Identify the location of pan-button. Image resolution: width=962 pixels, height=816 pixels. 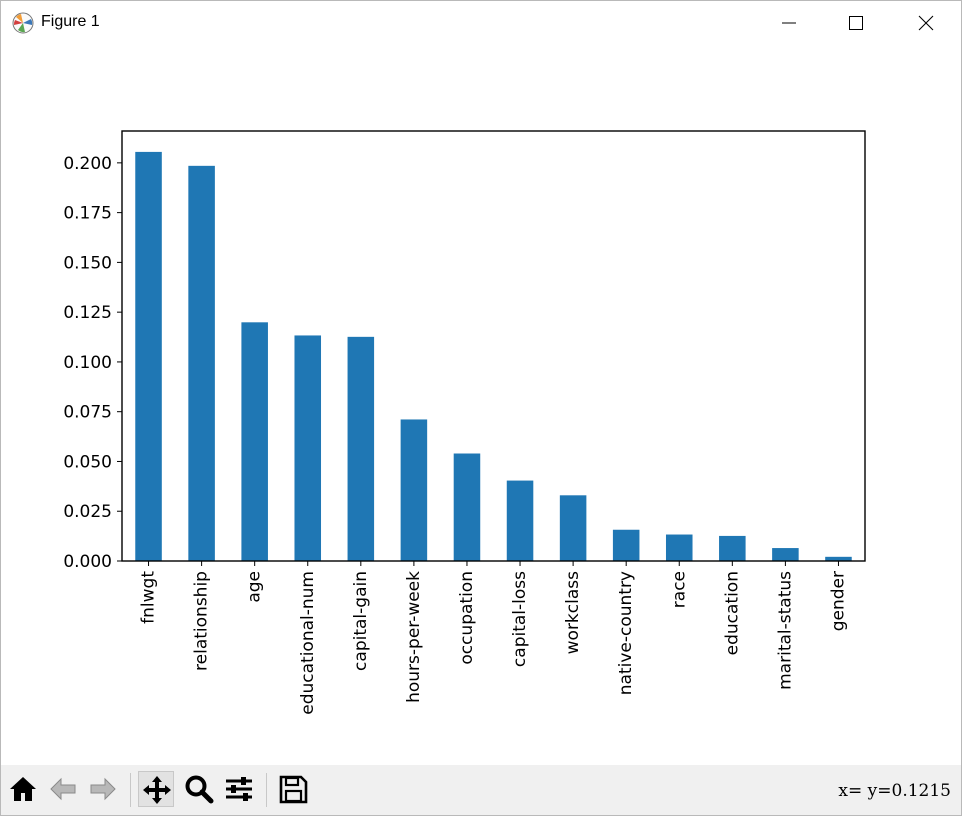
(156, 789).